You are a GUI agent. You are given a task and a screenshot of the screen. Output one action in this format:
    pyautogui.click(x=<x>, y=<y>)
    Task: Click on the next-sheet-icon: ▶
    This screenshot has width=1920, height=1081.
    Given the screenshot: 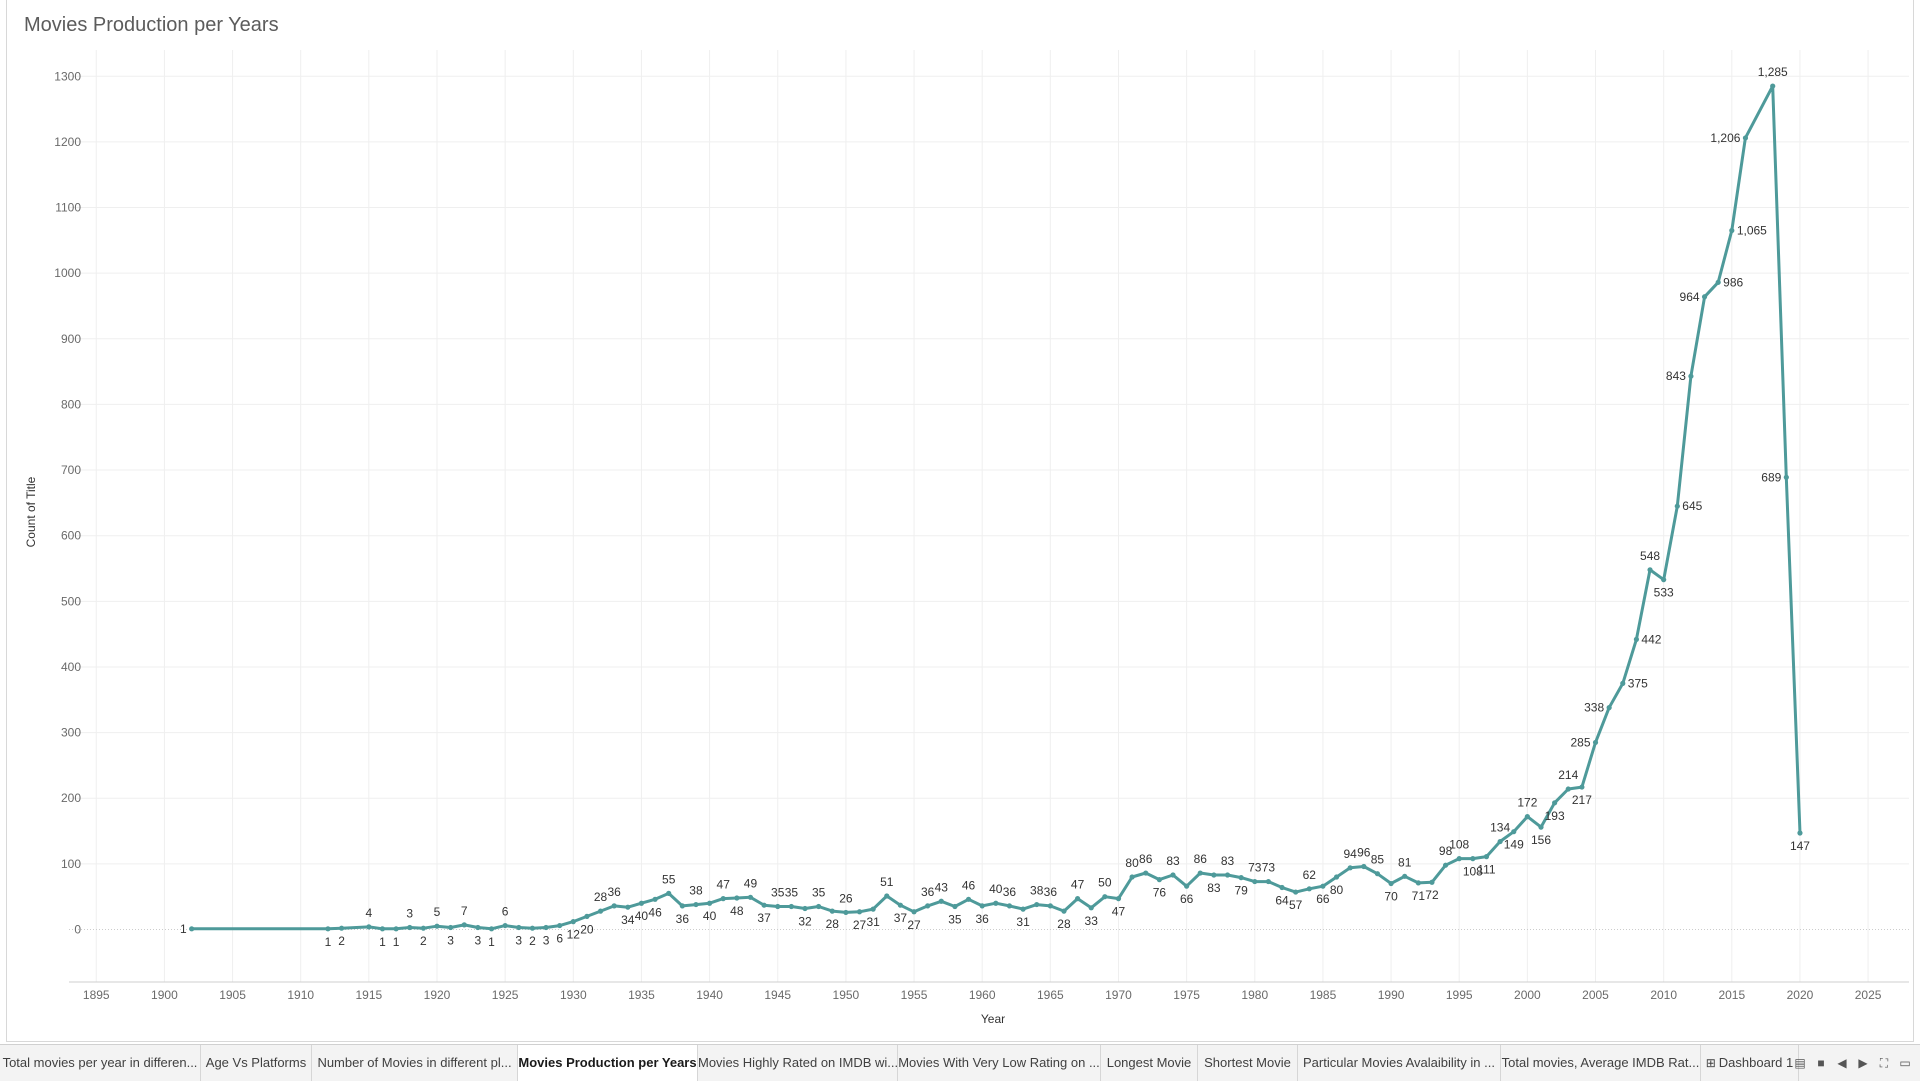 What is the action you would take?
    pyautogui.click(x=1863, y=1063)
    